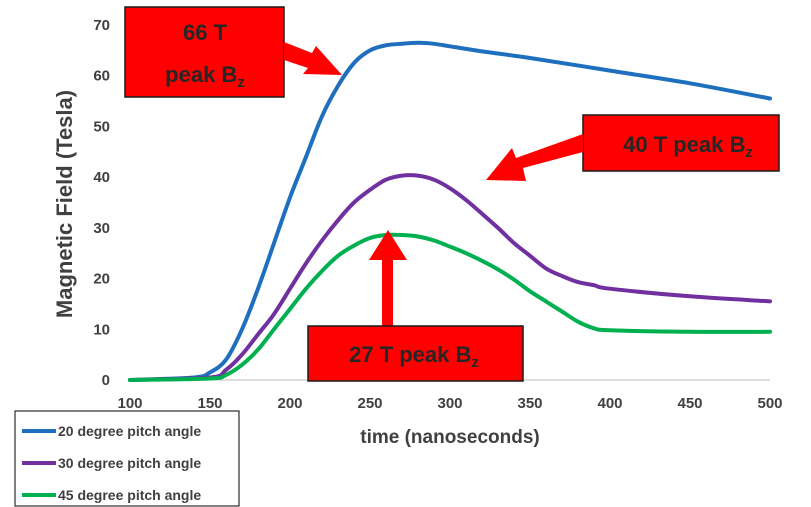 Image resolution: width=811 pixels, height=507 pixels. What do you see at coordinates (769, 403) in the screenshot?
I see `x-tick-label: 500` at bounding box center [769, 403].